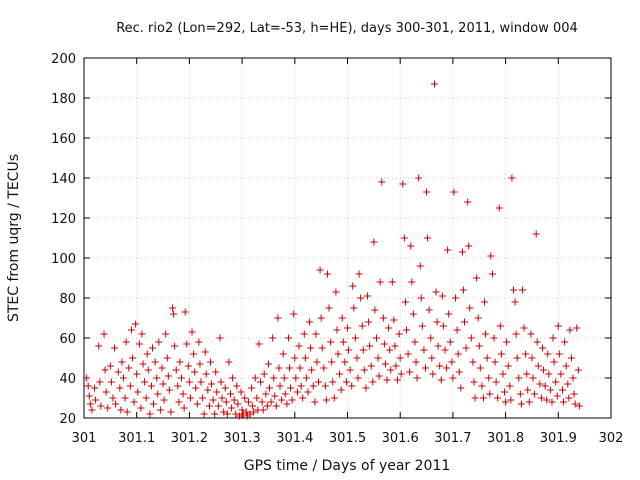  Describe the element at coordinates (63, 259) in the screenshot. I see `y-tick-label: 100` at that location.